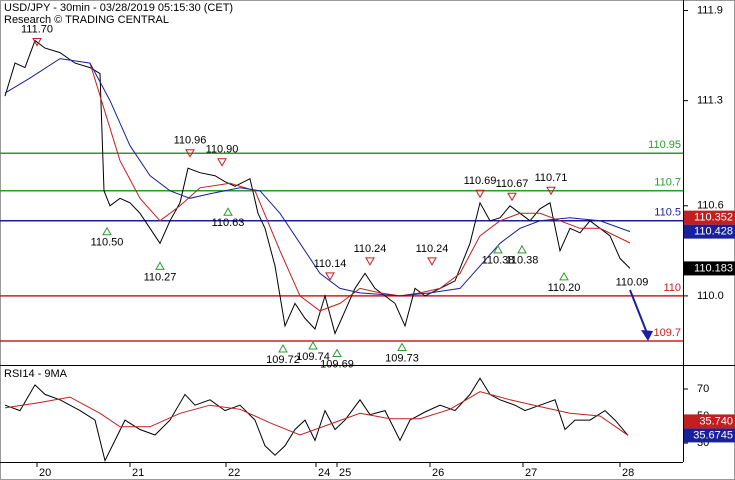 This screenshot has height=480, width=735. What do you see at coordinates (316, 413) in the screenshot?
I see `series-line` at bounding box center [316, 413].